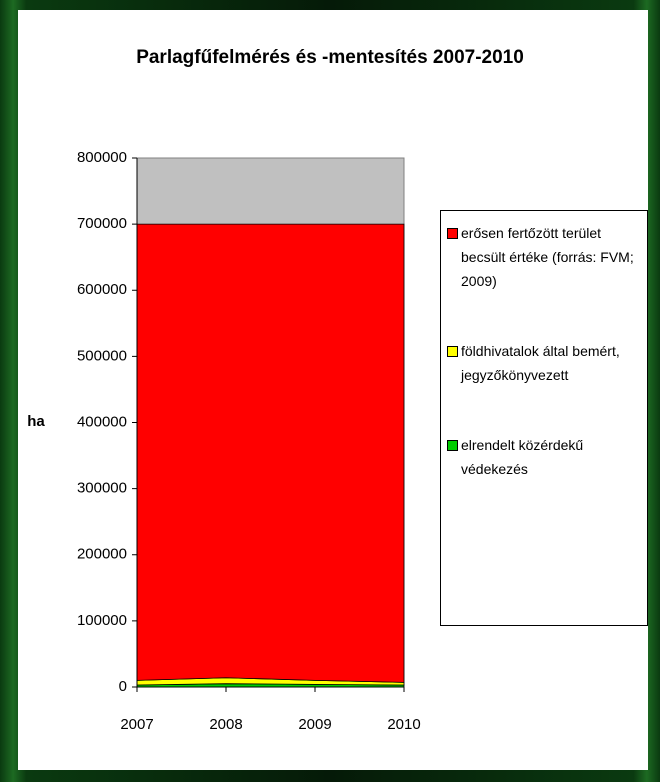  Describe the element at coordinates (102, 223) in the screenshot. I see `y-tick-label: 700000` at that location.